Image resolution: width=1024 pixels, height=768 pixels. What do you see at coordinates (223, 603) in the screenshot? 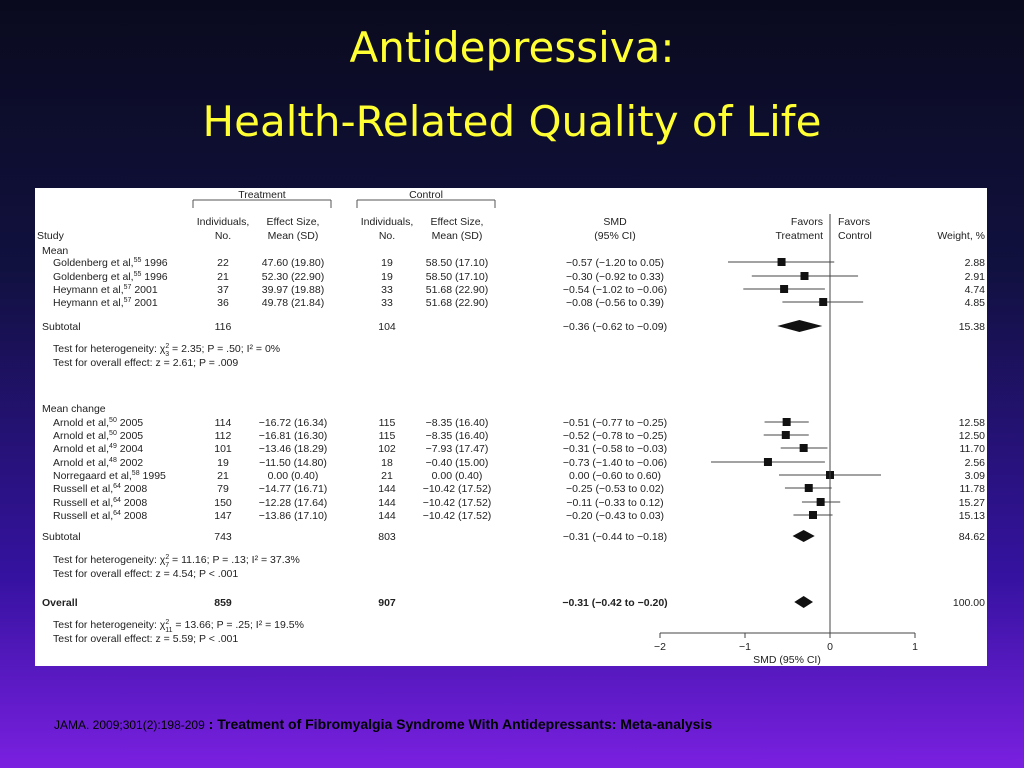
I see `treatment-n: 859` at bounding box center [223, 603].